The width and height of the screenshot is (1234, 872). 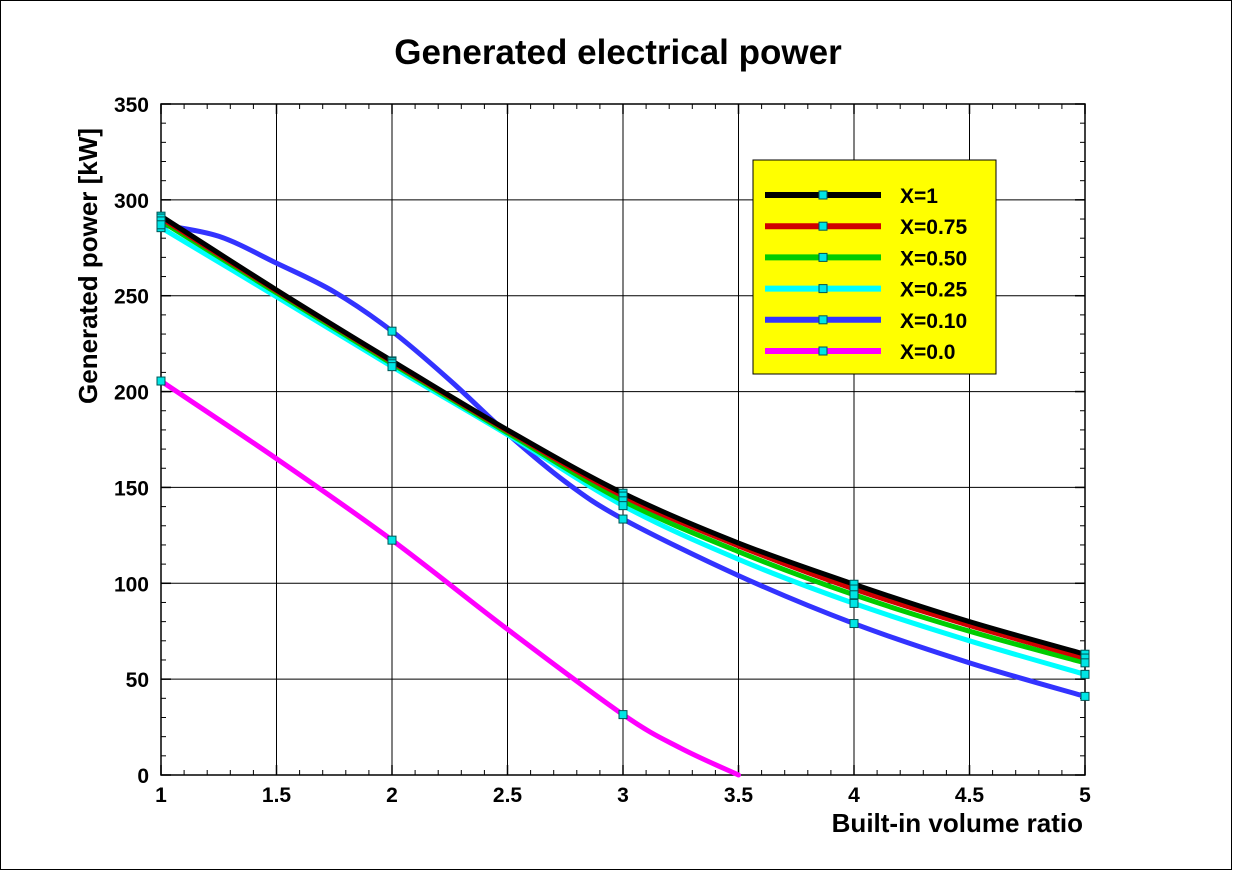 I want to click on x-tick-label: 1, so click(x=161, y=795).